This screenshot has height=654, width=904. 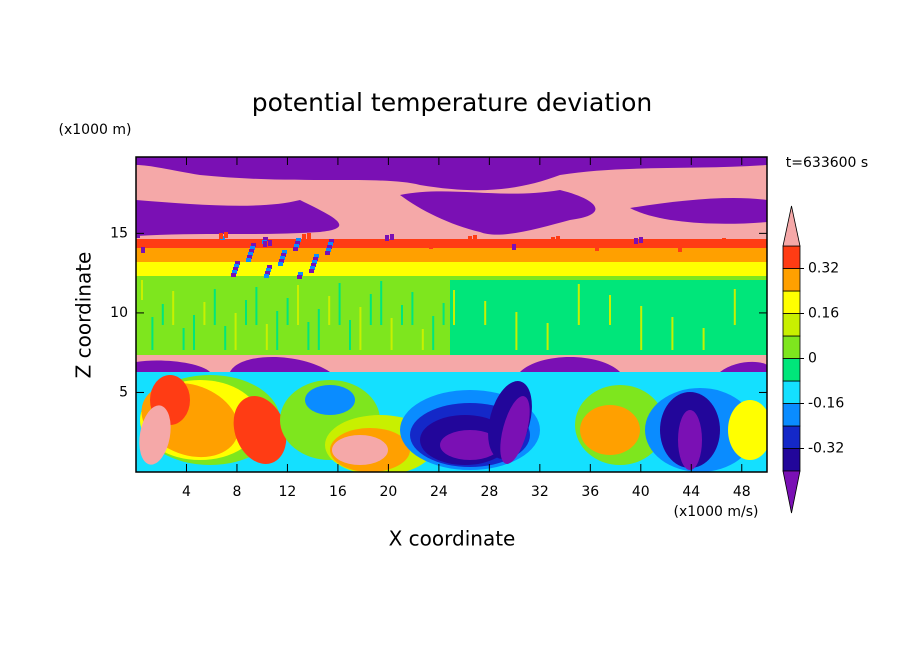 I want to click on chart-title: potential temperature deviation, so click(x=452, y=102).